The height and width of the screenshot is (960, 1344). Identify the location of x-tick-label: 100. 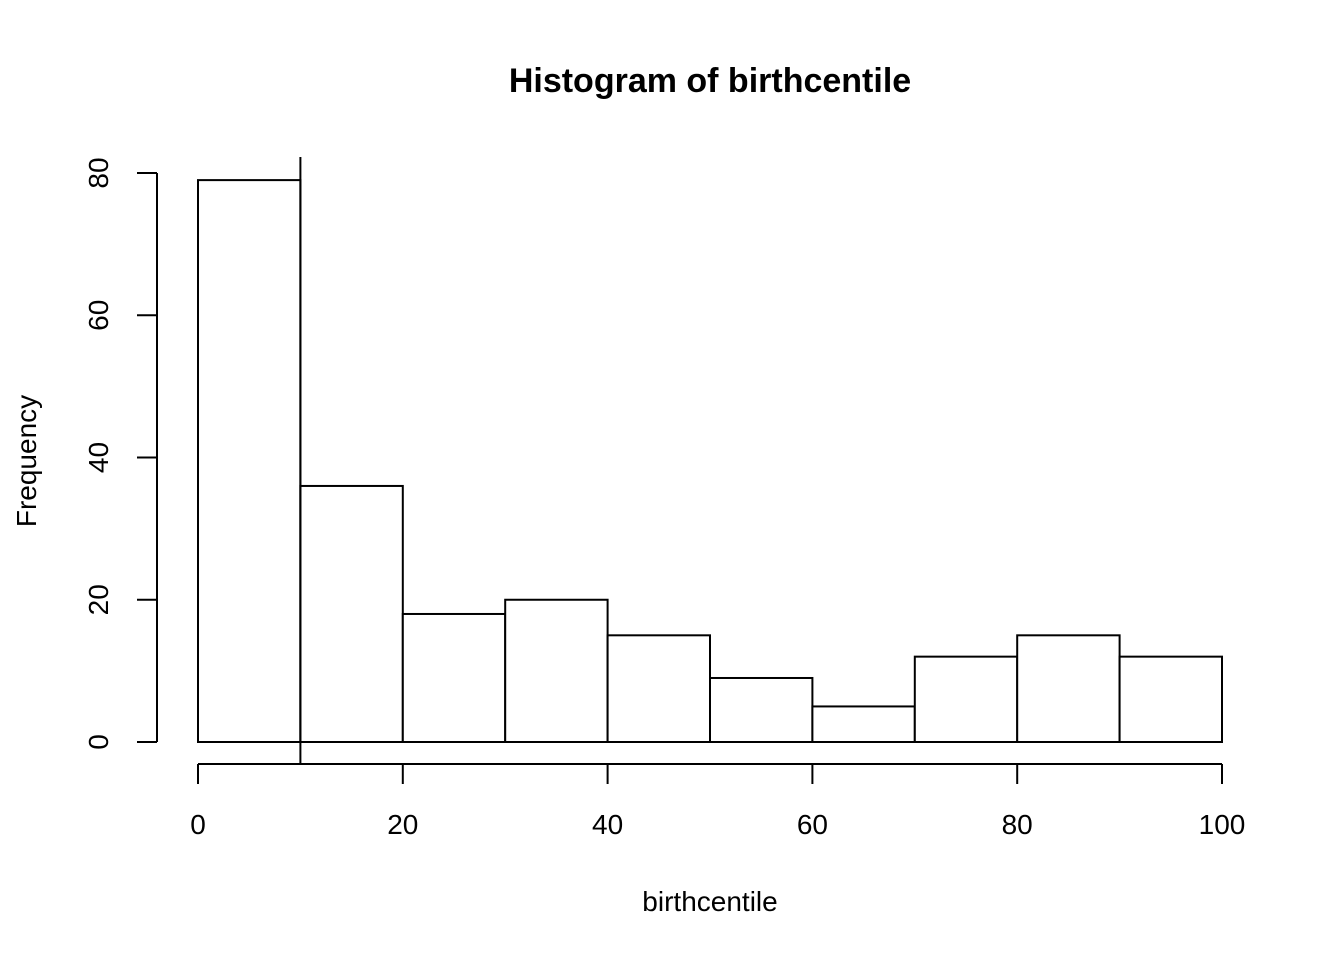
(1222, 824).